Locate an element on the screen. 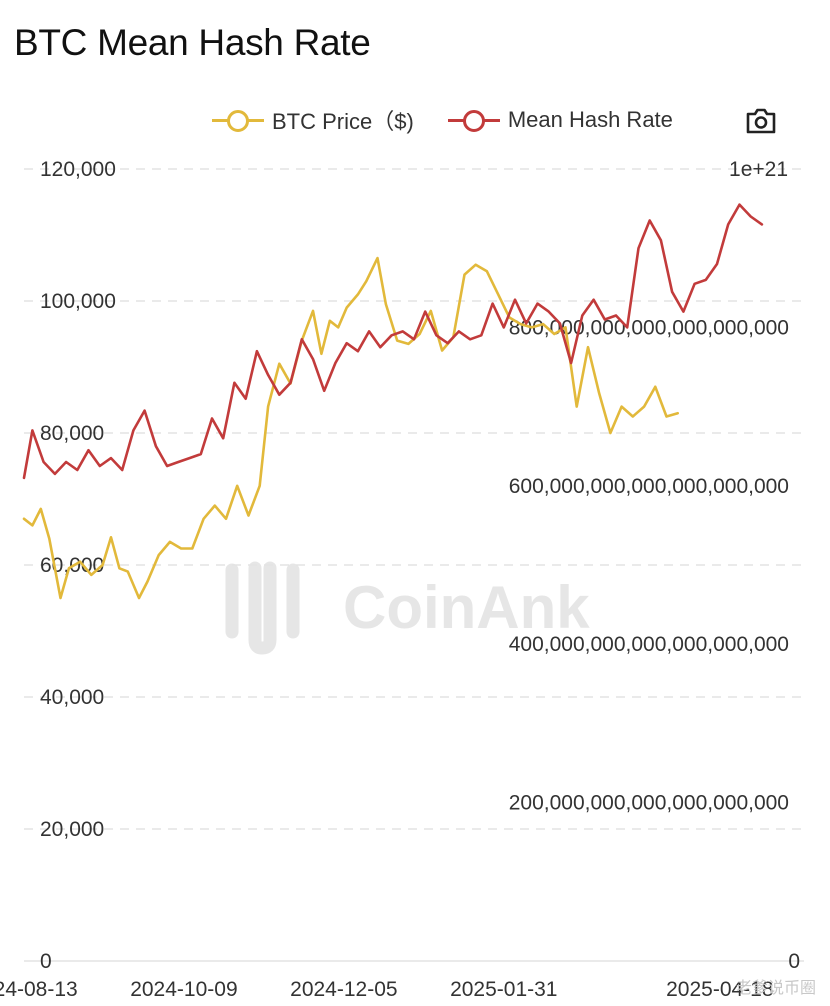 The image size is (830, 1006). right-tick-label: 200,000,000,000,000,000,000 is located at coordinates (649, 803).